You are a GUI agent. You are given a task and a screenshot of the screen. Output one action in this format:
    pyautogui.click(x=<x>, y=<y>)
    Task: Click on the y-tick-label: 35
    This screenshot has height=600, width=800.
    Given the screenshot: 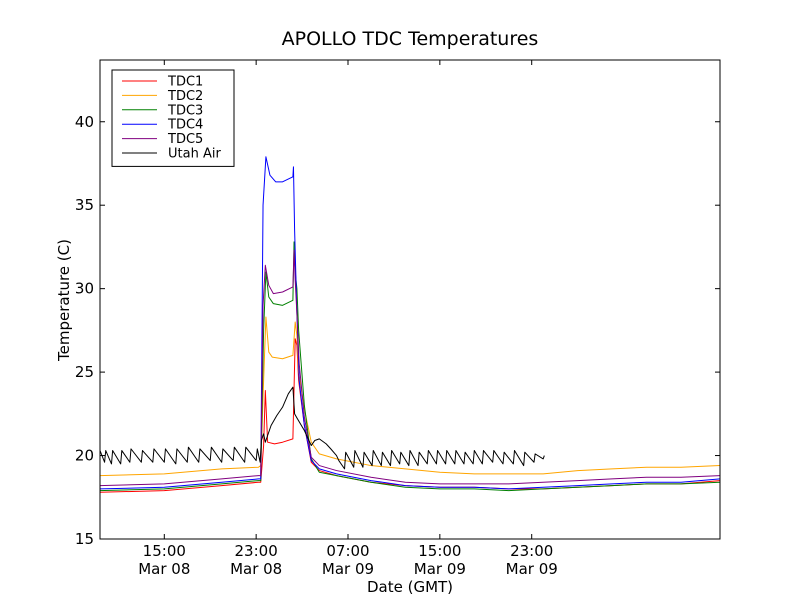 What is the action you would take?
    pyautogui.click(x=84, y=205)
    